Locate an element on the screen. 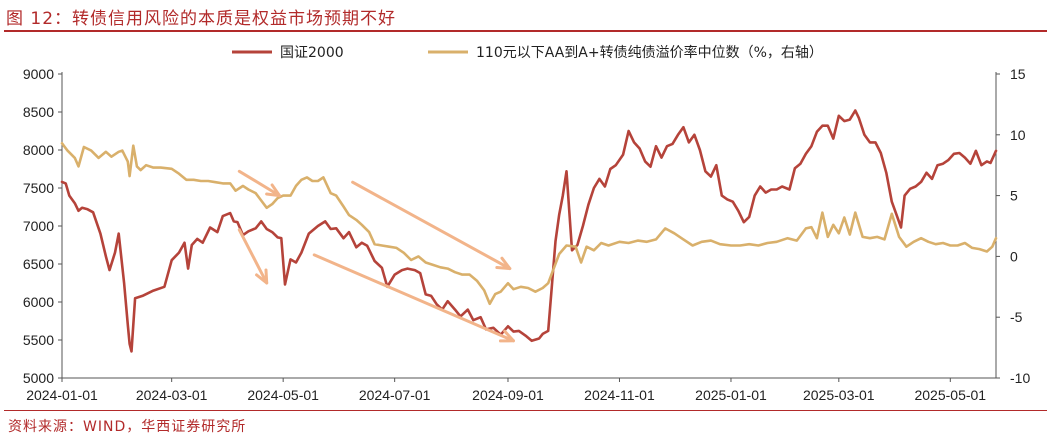 The image size is (1053, 441). y-left-tick-label: 8000 is located at coordinates (38, 150).